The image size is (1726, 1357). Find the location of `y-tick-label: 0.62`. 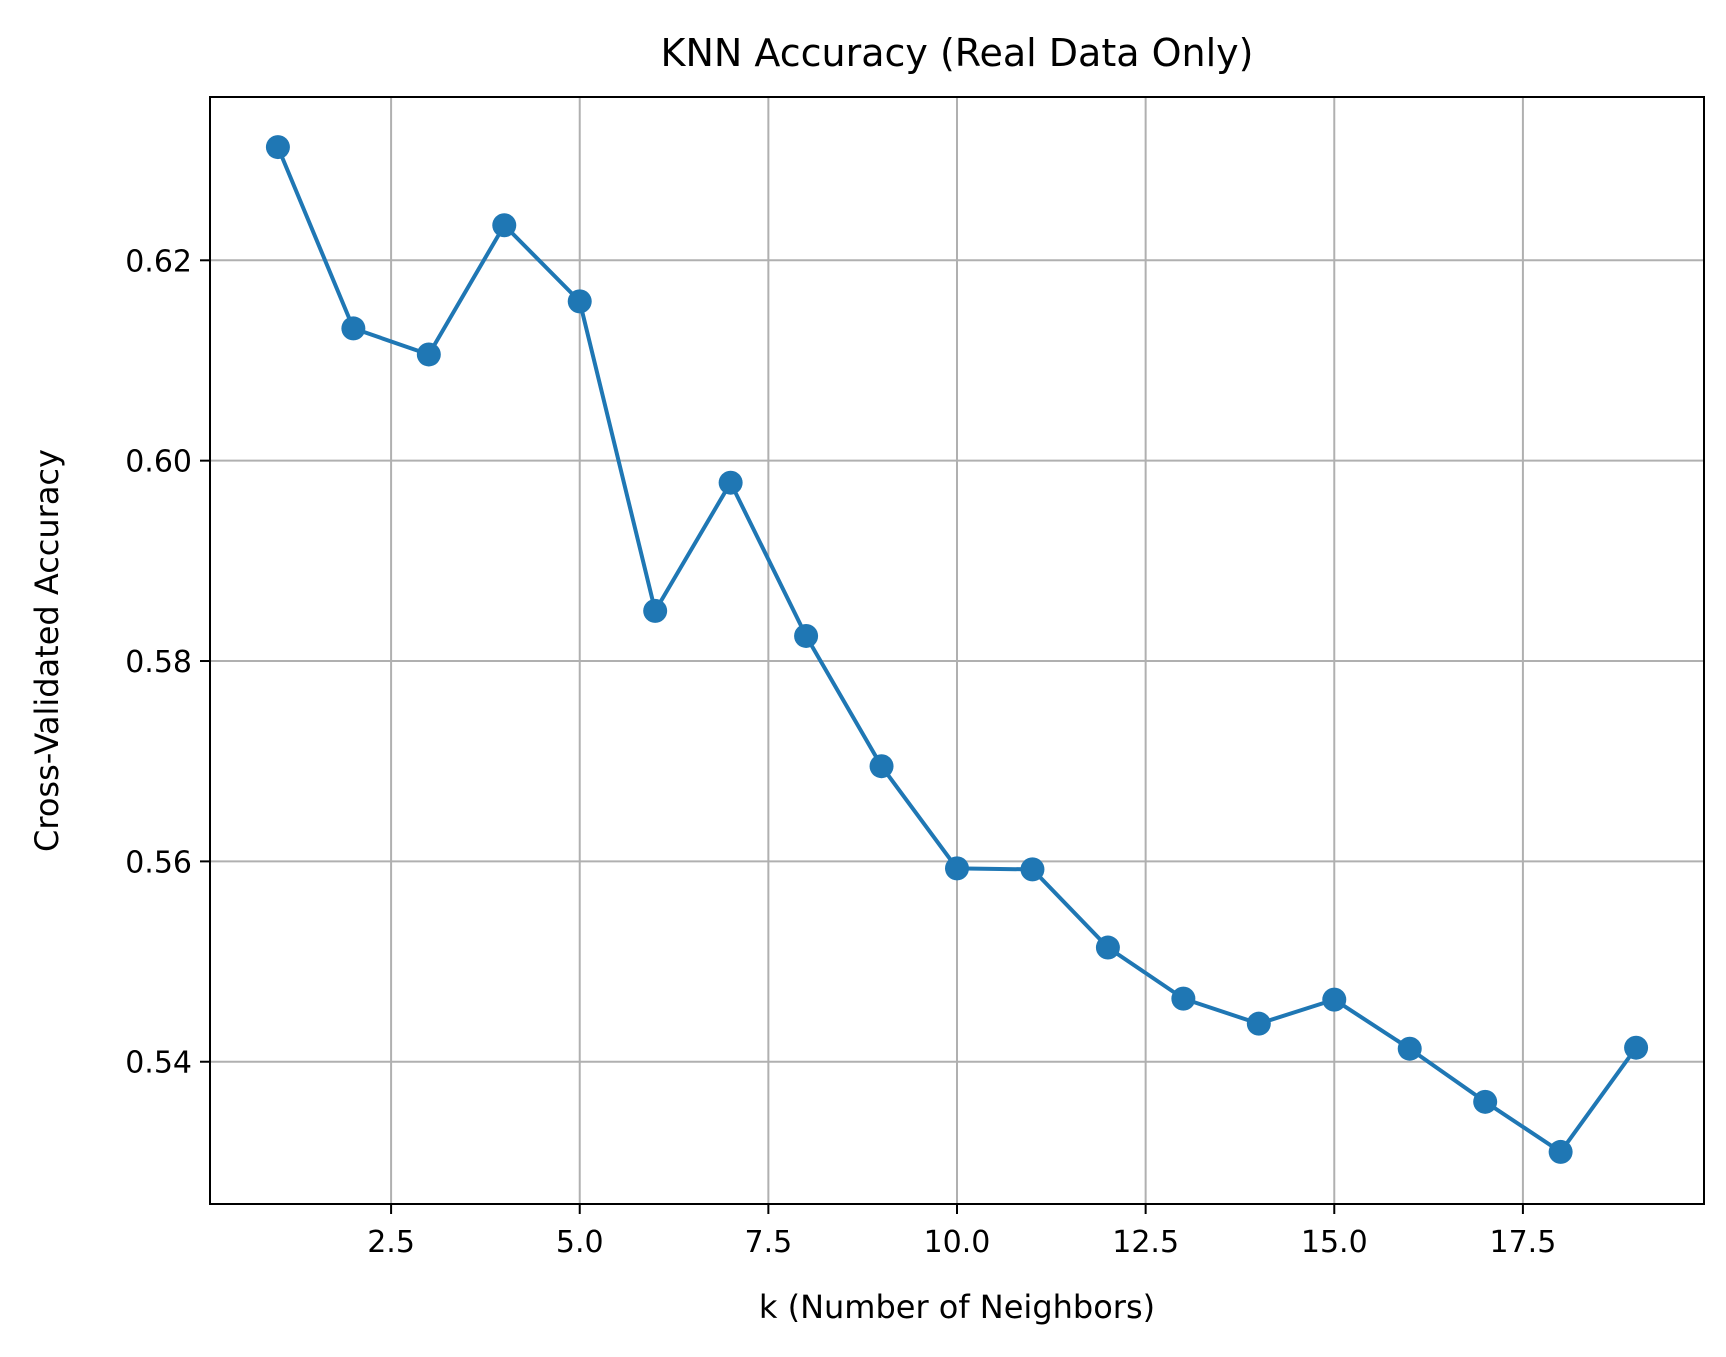

y-tick-label: 0.62 is located at coordinates (158, 261).